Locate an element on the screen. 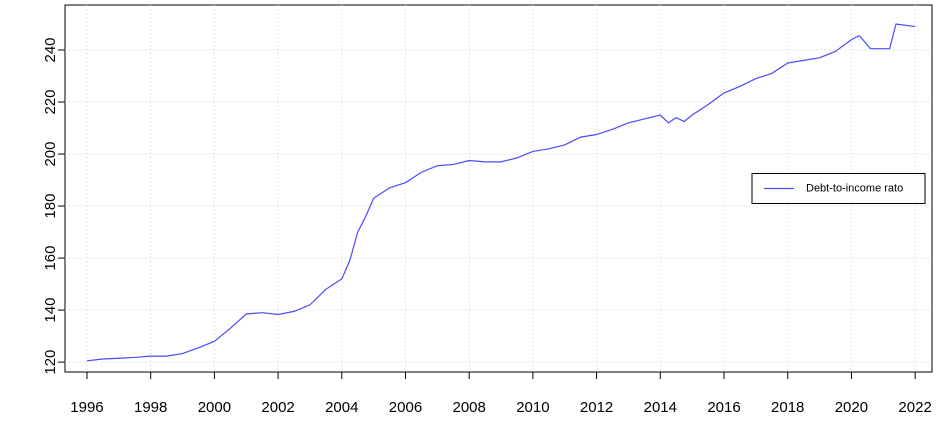 Image resolution: width=940 pixels, height=424 pixels. x-tick-label: 2008 is located at coordinates (469, 407).